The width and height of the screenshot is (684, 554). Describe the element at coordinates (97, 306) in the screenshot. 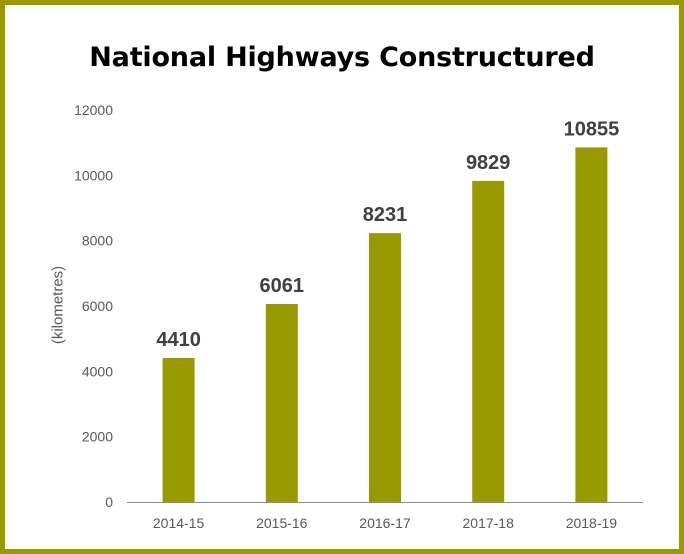

I see `y-tick-label: 6000` at that location.